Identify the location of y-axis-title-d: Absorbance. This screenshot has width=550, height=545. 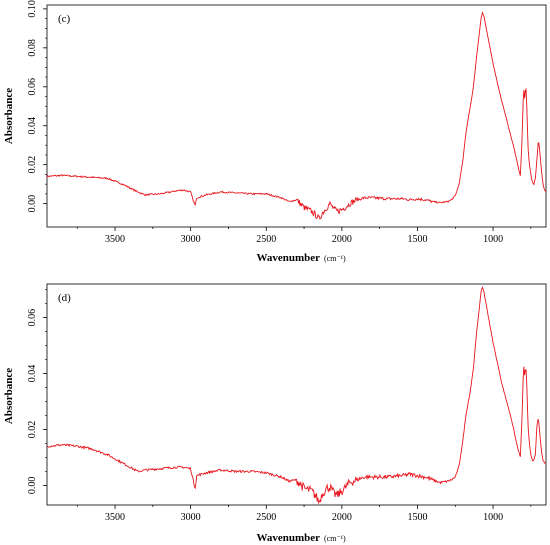
(9, 396).